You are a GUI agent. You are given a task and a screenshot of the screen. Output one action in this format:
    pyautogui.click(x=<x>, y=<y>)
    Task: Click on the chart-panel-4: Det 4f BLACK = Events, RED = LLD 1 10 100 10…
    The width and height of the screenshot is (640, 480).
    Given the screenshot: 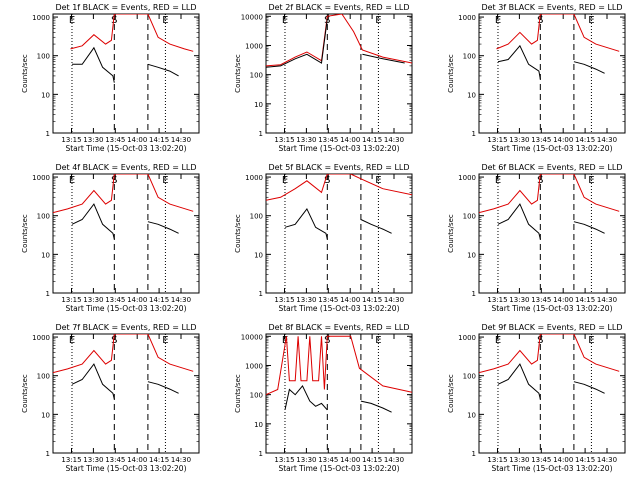 What is the action you would take?
    pyautogui.click(x=110, y=238)
    